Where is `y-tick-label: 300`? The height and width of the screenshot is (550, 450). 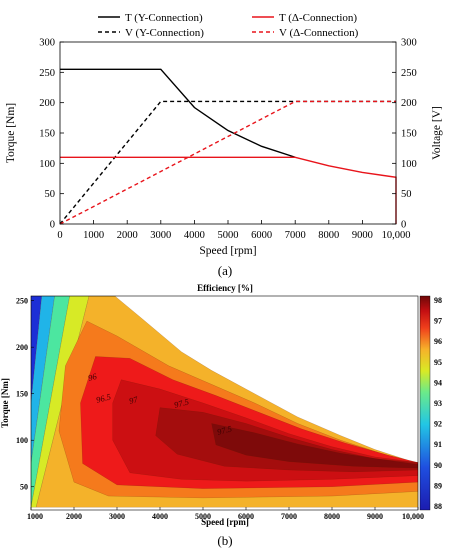 y-tick-label: 300 is located at coordinates (47, 43).